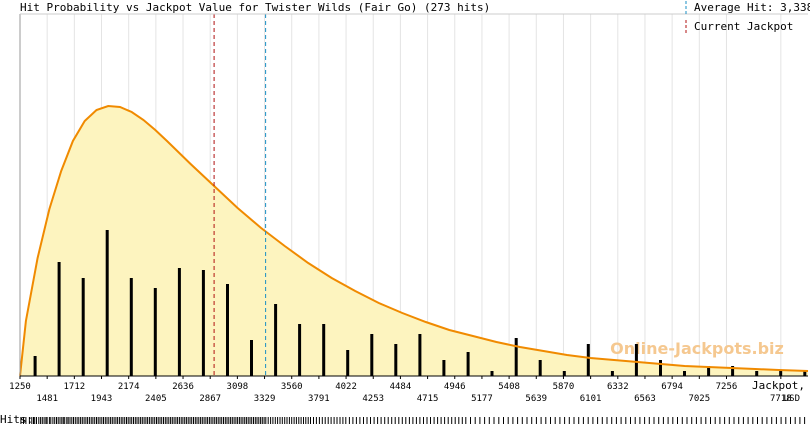 Image resolution: width=810 pixels, height=425 pixels. I want to click on x-tick-label: 5639, so click(536, 399).